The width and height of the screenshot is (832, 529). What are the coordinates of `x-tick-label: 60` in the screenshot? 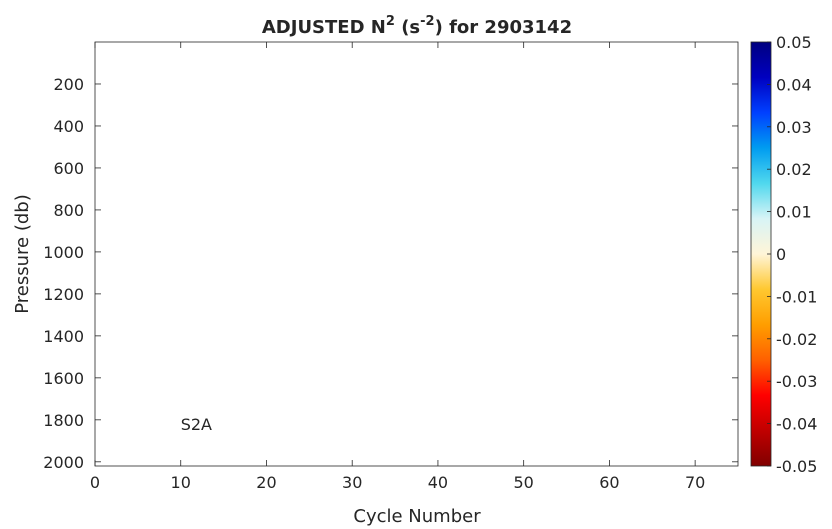 It's located at (609, 482).